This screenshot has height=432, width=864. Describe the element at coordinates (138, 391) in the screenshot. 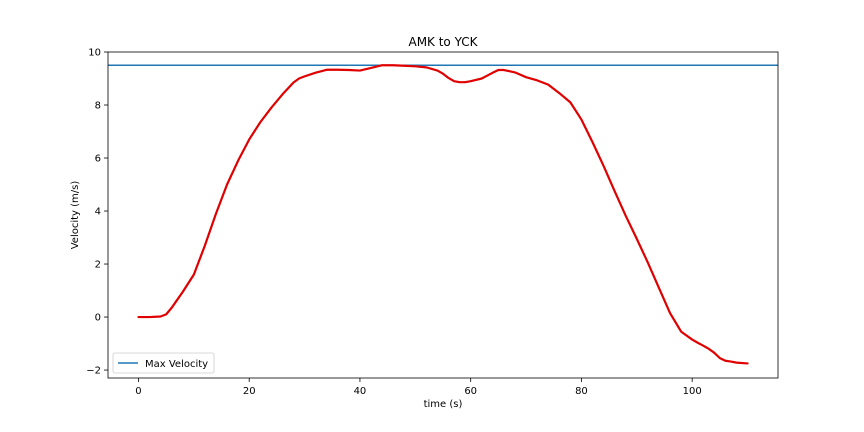

I see `x-tick-label: 0` at that location.